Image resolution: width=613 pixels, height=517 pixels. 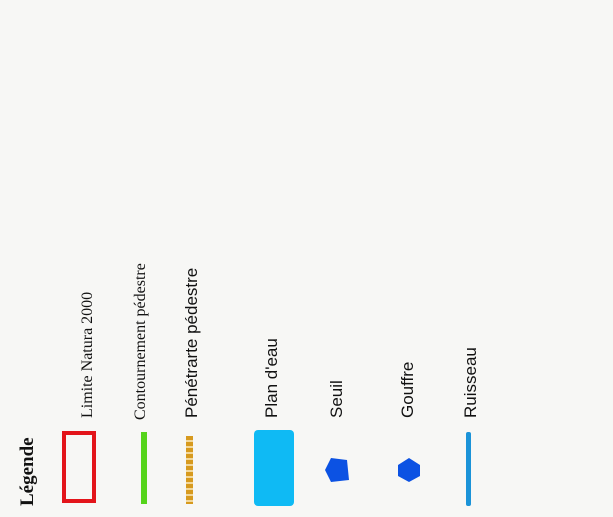 What do you see at coordinates (409, 470) in the screenshot?
I see `sinkhole-hexagon-icon` at bounding box center [409, 470].